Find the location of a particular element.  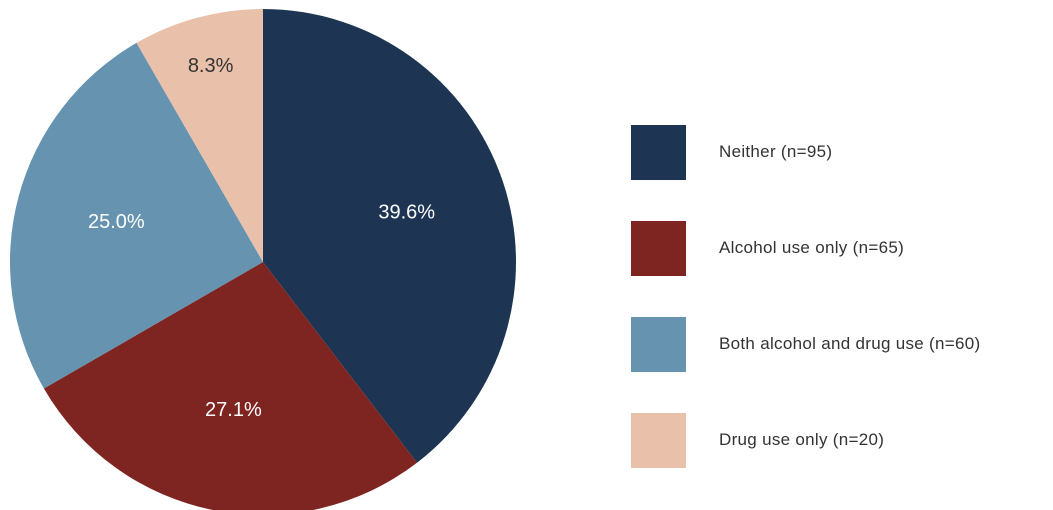

slice-label-alcohol-use-only: 27.1% is located at coordinates (233, 410).